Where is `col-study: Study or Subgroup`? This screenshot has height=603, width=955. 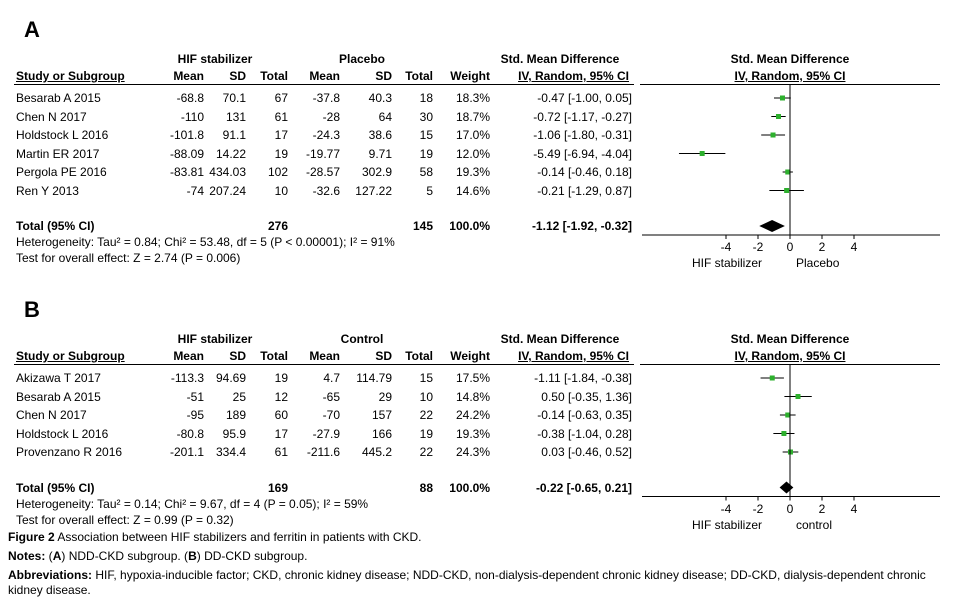 col-study: Study or Subgroup is located at coordinates (70, 76).